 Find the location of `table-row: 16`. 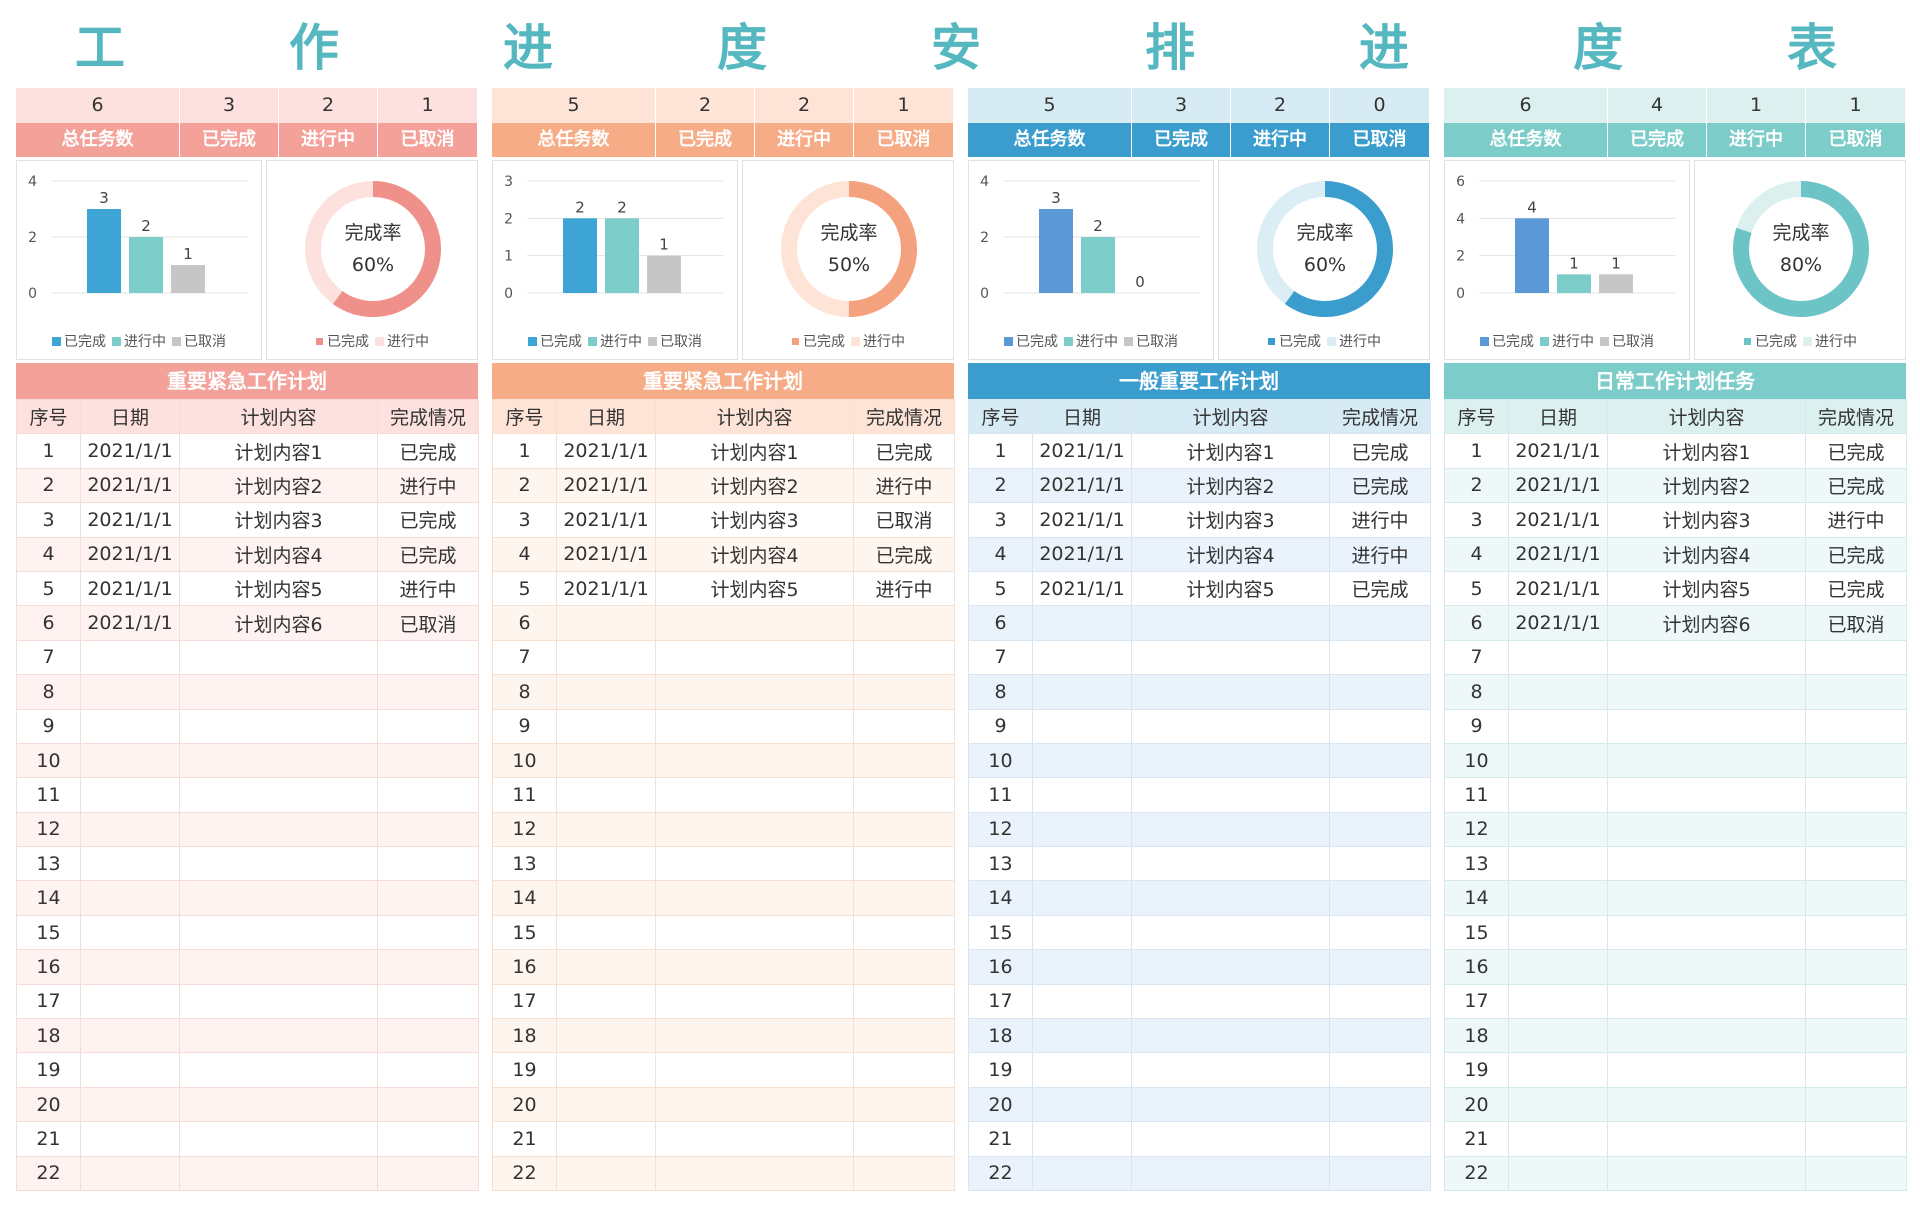

table-row: 16 is located at coordinates (1675, 967).